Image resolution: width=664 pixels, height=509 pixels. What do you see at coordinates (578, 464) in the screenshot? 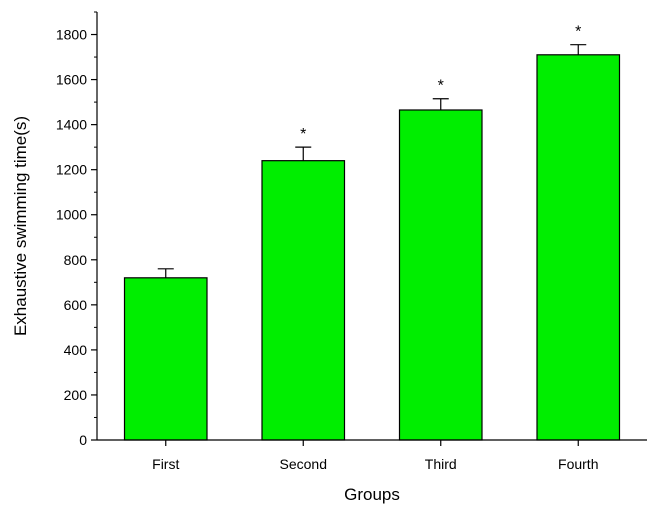
I see `x-tick-label: Fourth` at bounding box center [578, 464].